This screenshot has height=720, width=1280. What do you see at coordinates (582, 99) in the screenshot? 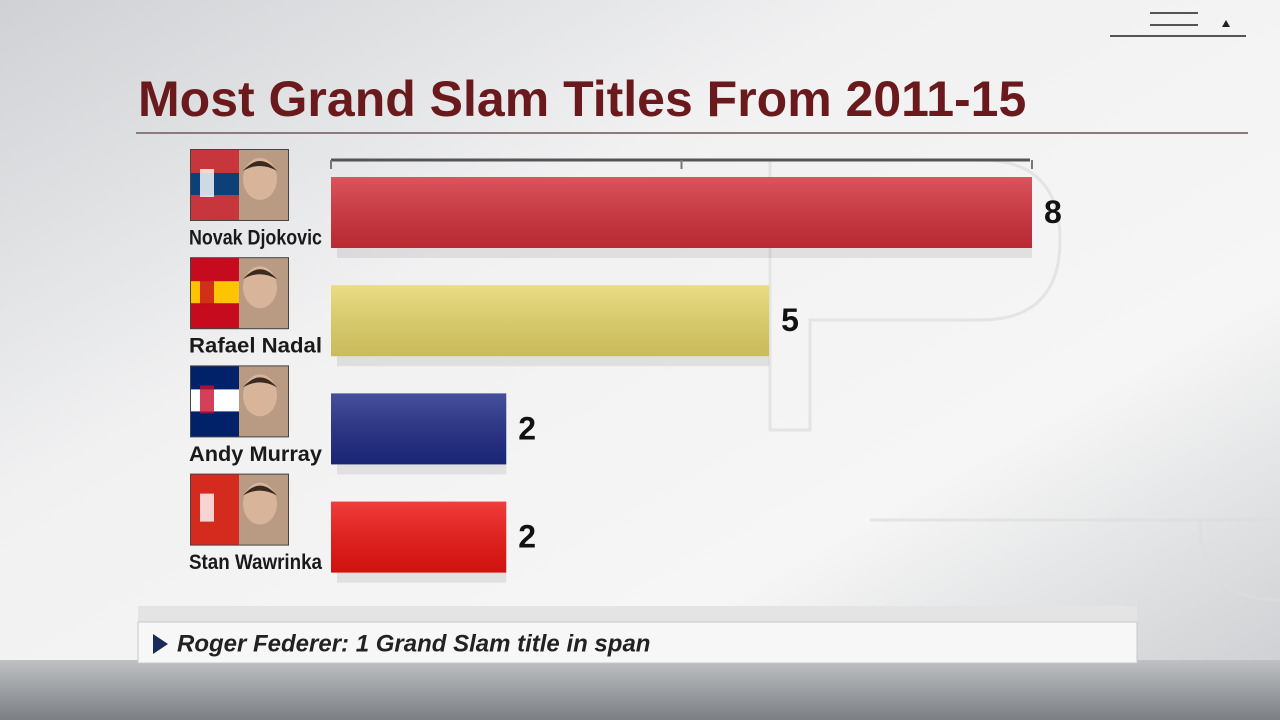
I see `chart-title: Most Grand Slam Titles From 2011-15` at bounding box center [582, 99].